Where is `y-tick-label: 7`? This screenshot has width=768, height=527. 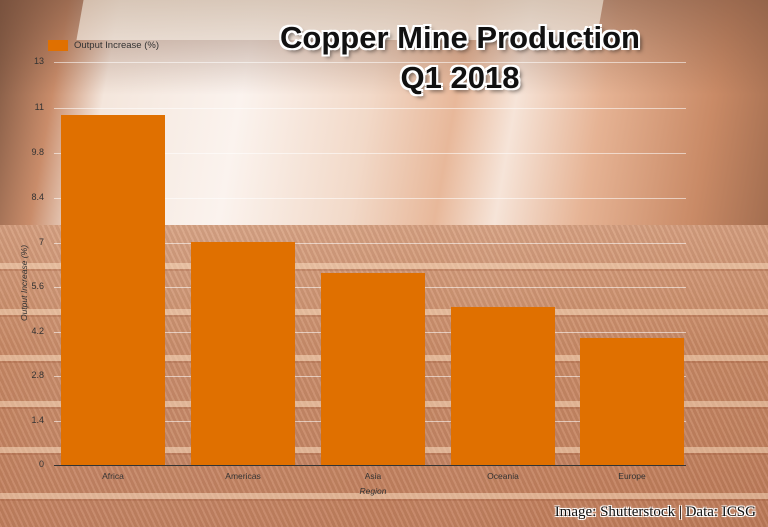
y-tick-label: 7 is located at coordinates (41, 242).